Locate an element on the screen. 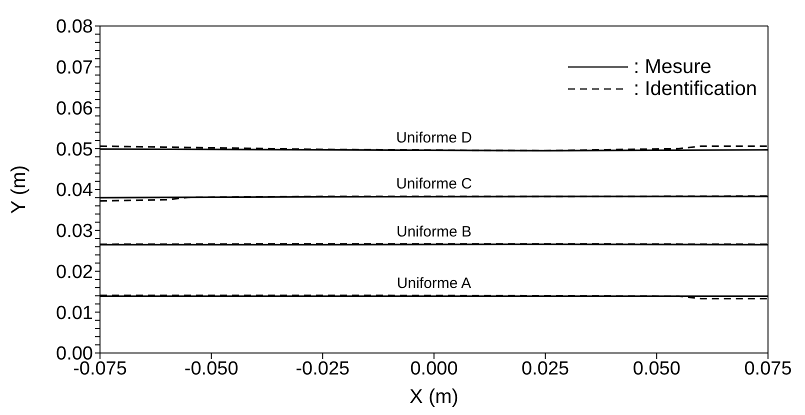 The width and height of the screenshot is (805, 415). y-tick-label: 0.08 is located at coordinates (74, 27).